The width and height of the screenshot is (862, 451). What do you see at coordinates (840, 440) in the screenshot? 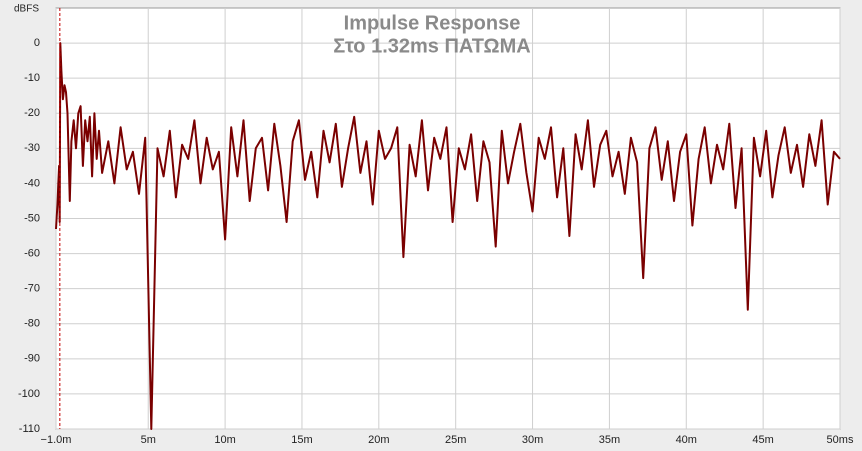
I see `x-tick-label: 50ms` at bounding box center [840, 440].